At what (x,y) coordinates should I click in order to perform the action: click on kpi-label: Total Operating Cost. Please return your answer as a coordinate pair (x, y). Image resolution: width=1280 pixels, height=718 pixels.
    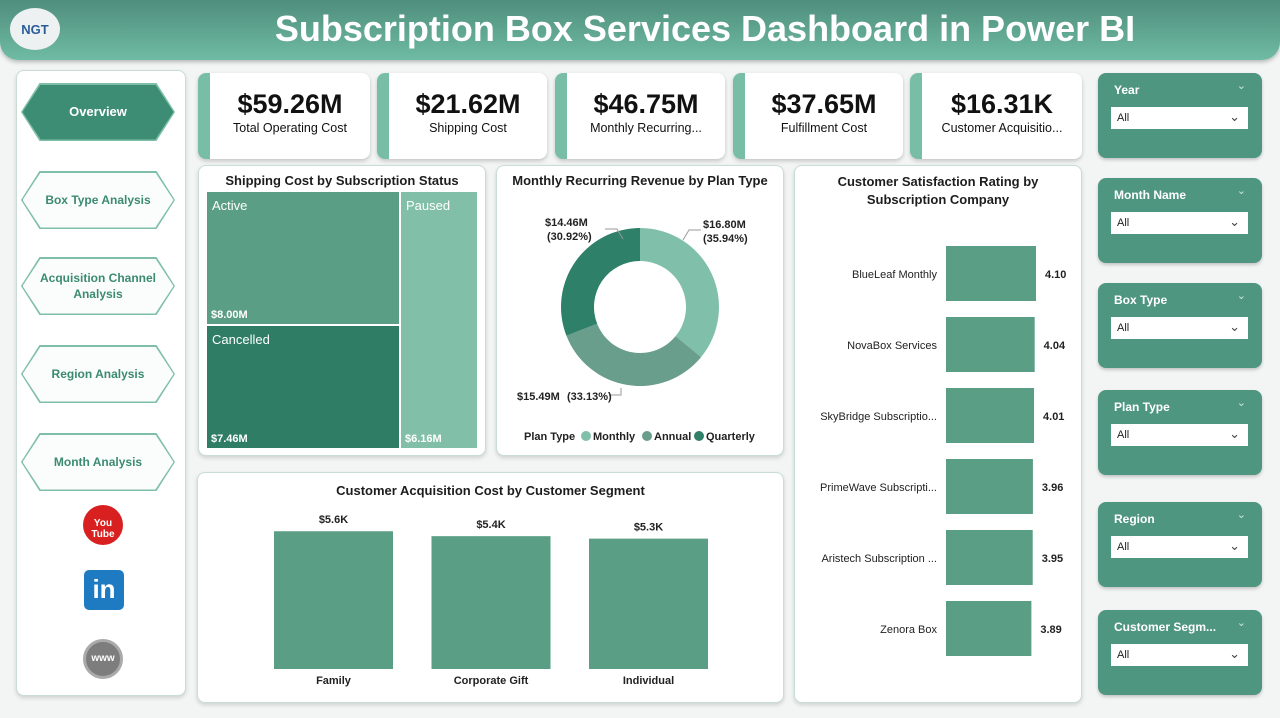
    Looking at the image, I should click on (290, 128).